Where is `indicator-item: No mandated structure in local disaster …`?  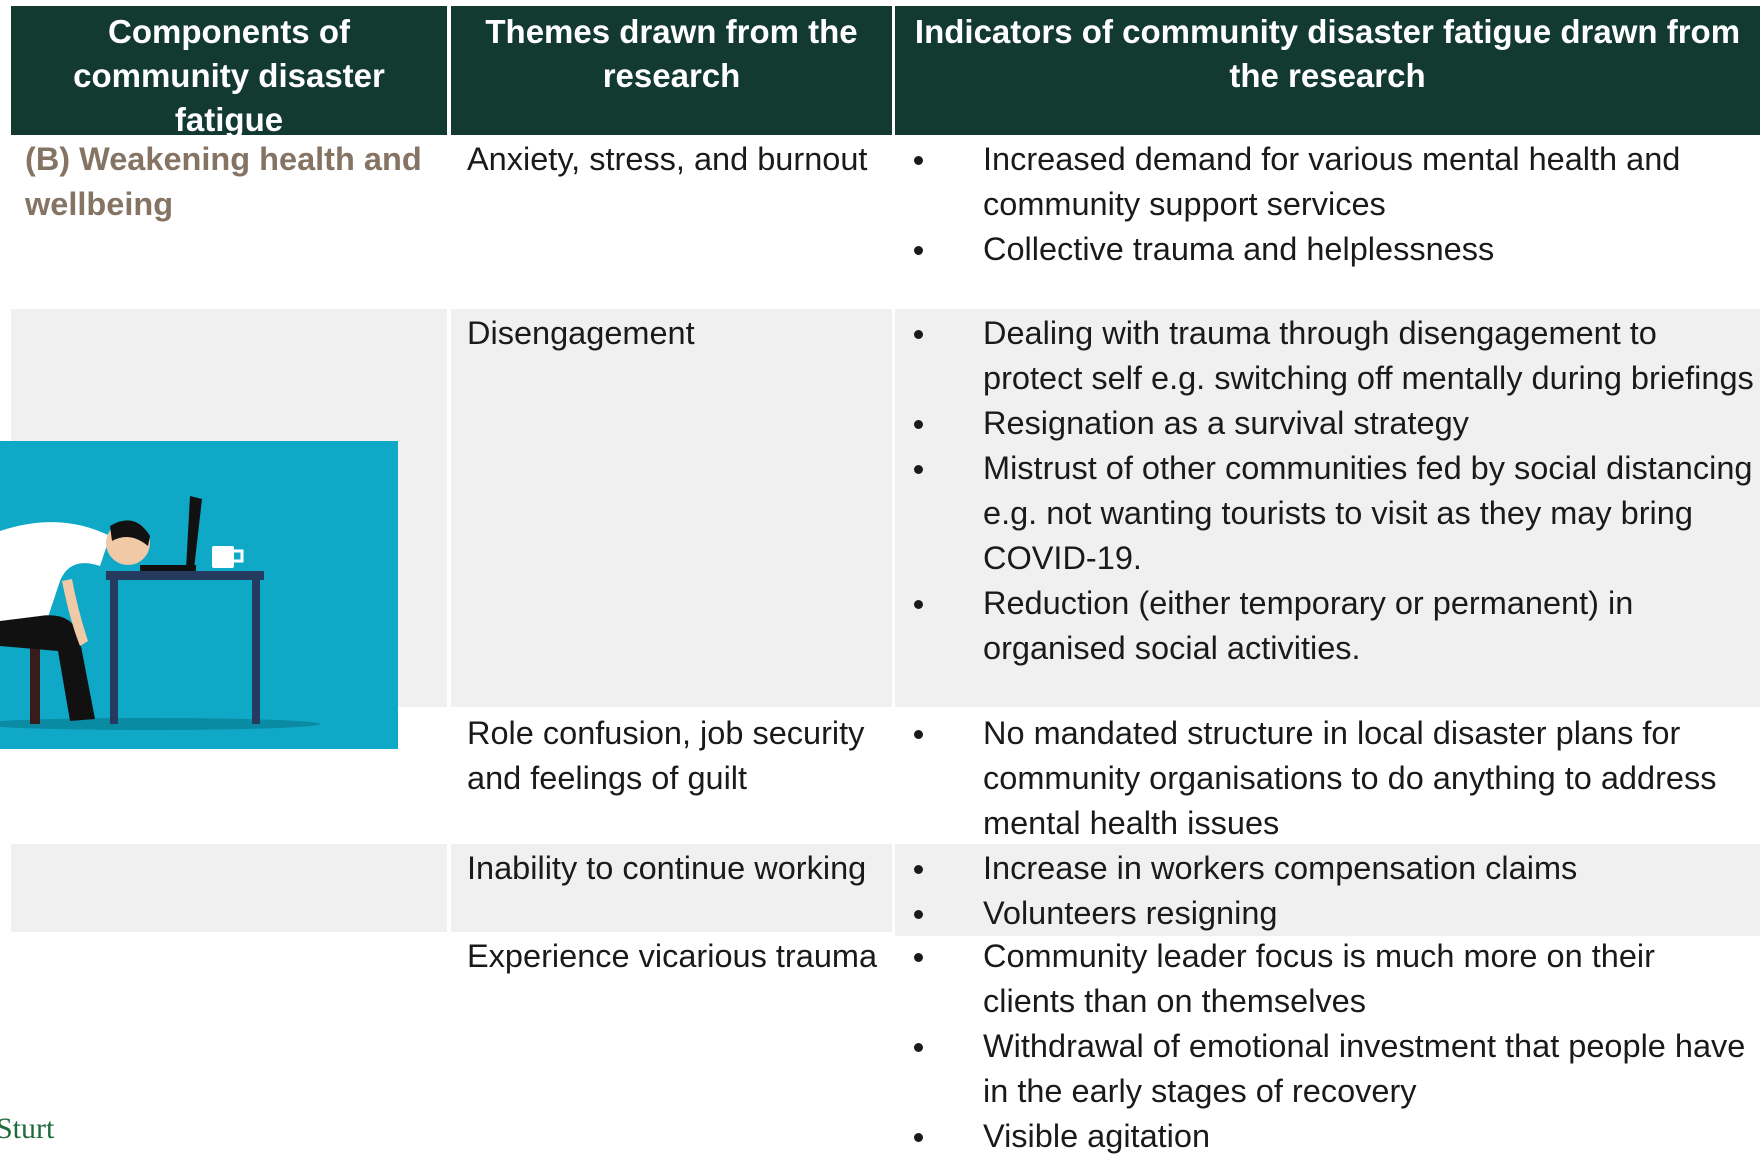 indicator-item: No mandated structure in local disaster … is located at coordinates (1327, 778).